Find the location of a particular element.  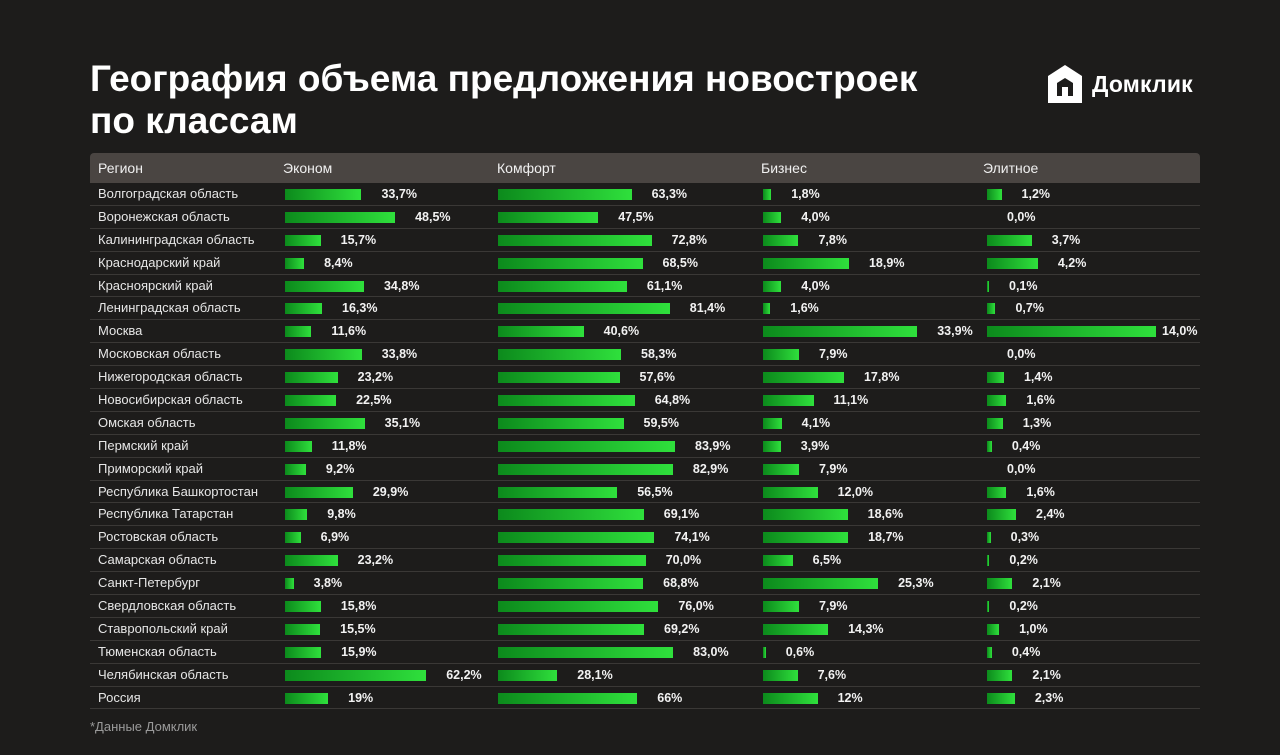

value-label: 4,1% is located at coordinates (816, 422).